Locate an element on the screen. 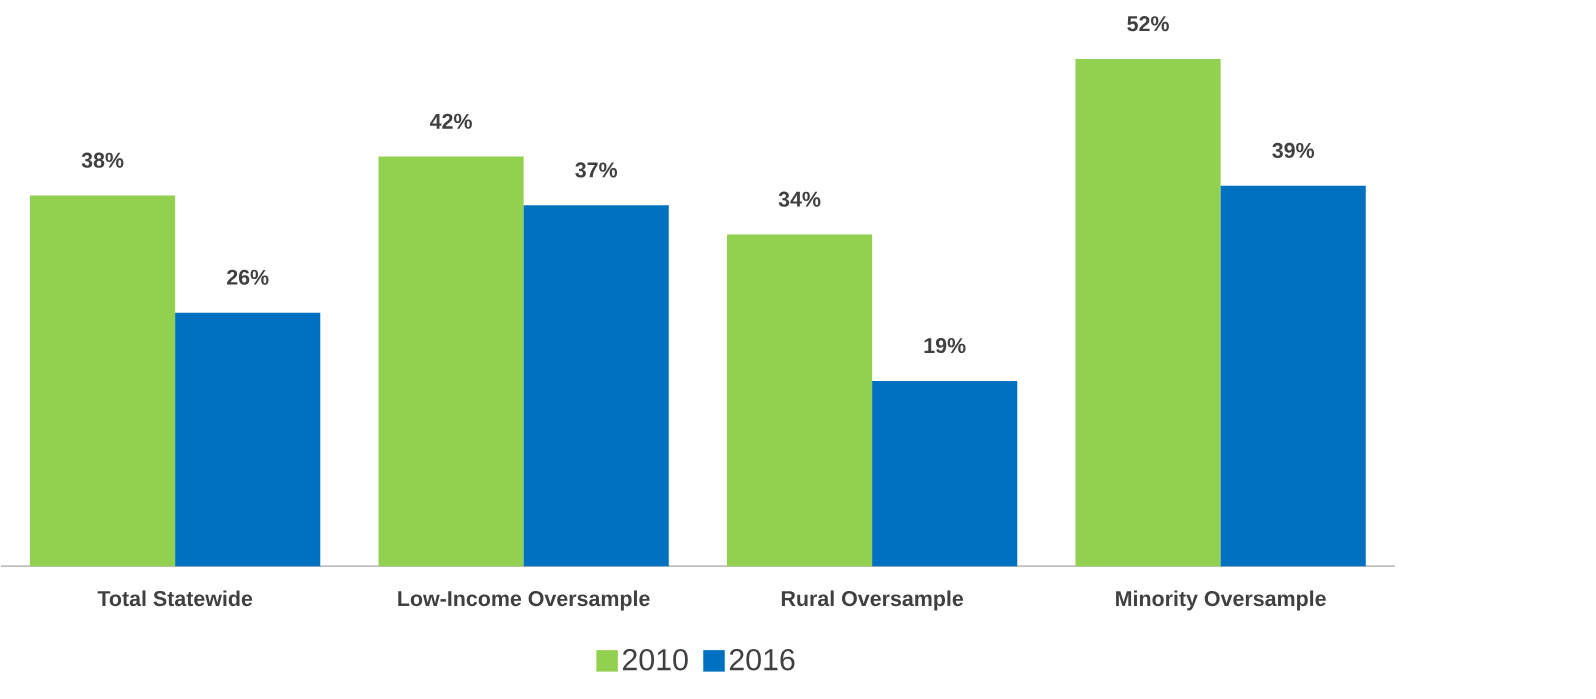 The height and width of the screenshot is (699, 1596). data-label: 37% is located at coordinates (596, 170).